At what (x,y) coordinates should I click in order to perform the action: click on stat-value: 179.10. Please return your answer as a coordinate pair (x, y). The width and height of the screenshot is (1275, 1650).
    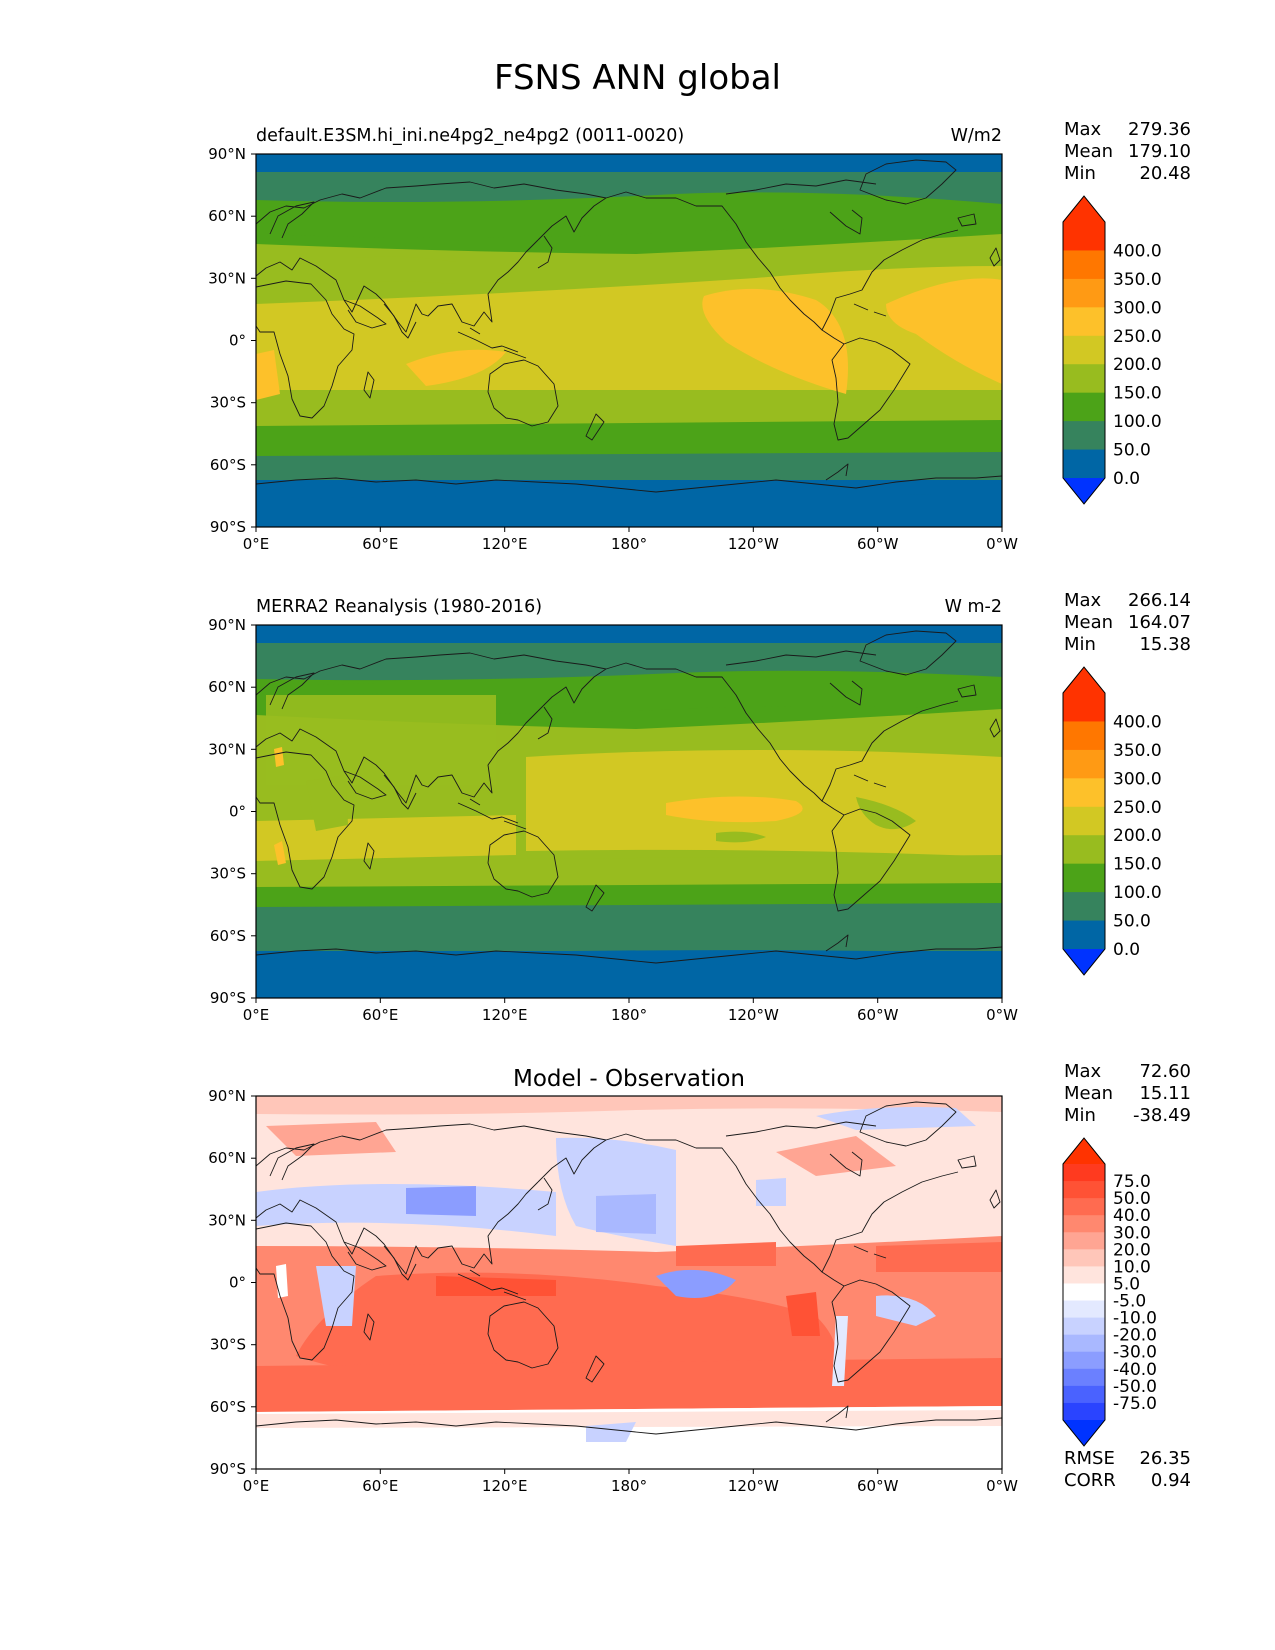
    Looking at the image, I should click on (1159, 151).